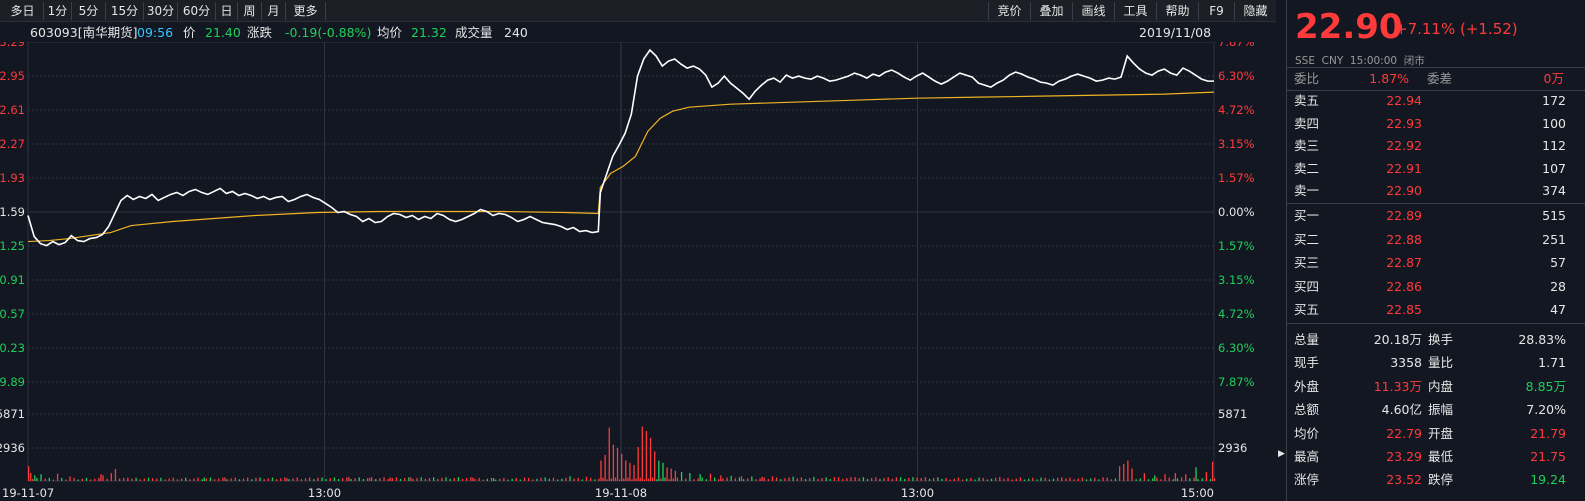  Describe the element at coordinates (58, 11) in the screenshot. I see `period-tab-1: 1分` at that location.